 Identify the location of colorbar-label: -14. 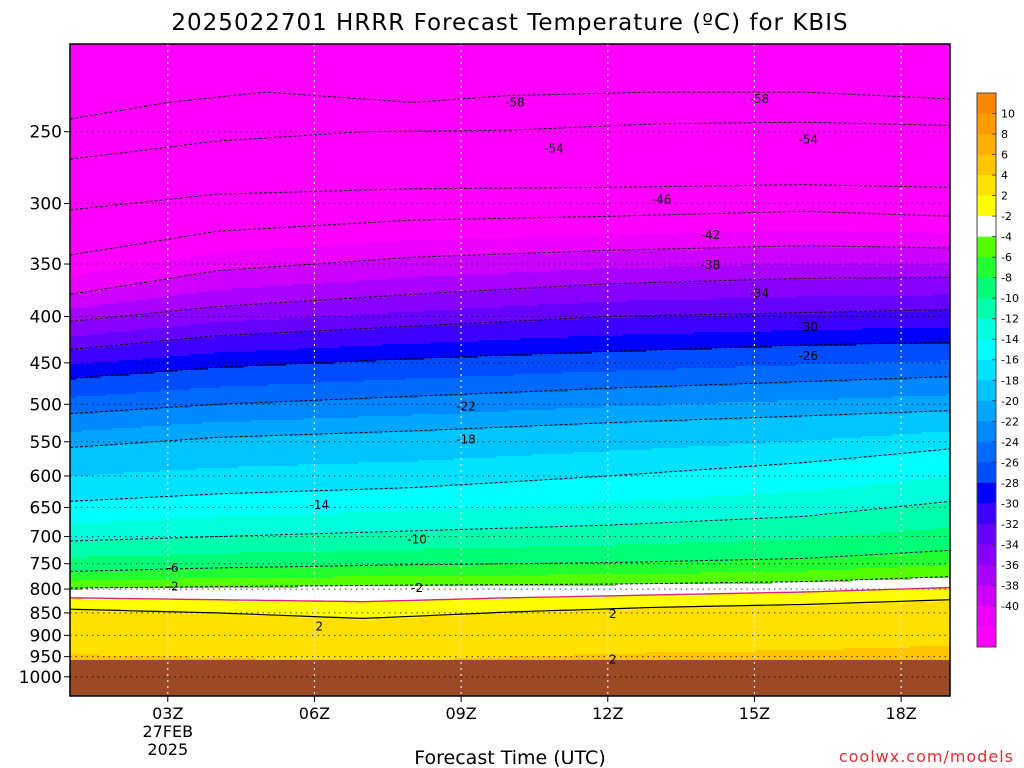
(1010, 339).